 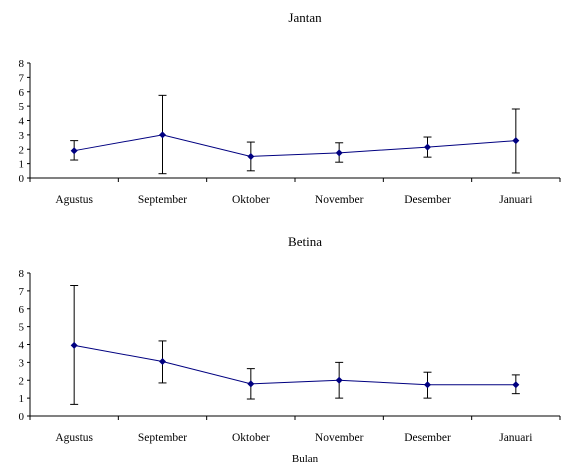 I want to click on chart-title: Jantan, so click(x=305, y=17).